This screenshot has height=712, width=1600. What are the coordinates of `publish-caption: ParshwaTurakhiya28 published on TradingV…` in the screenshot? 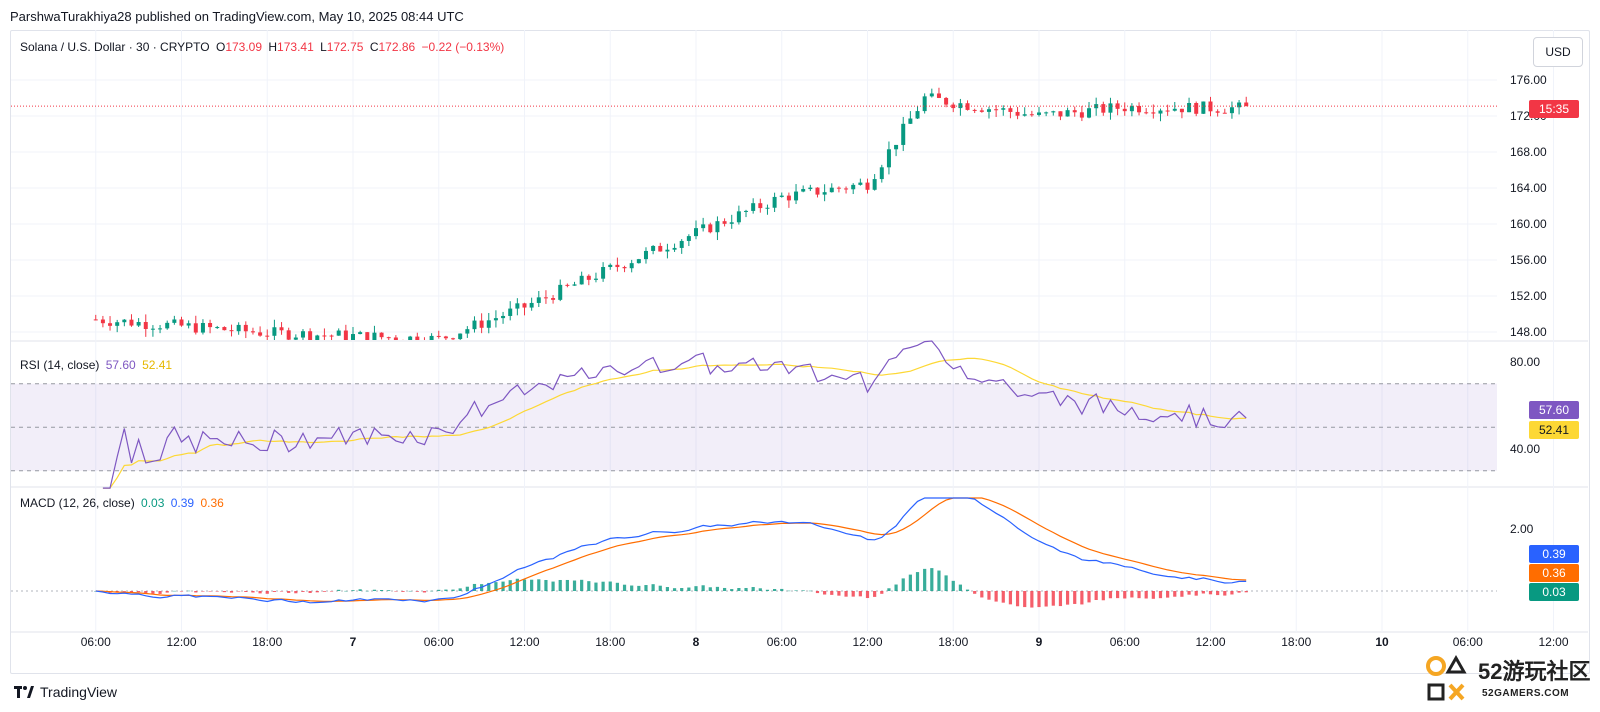 It's located at (237, 16).